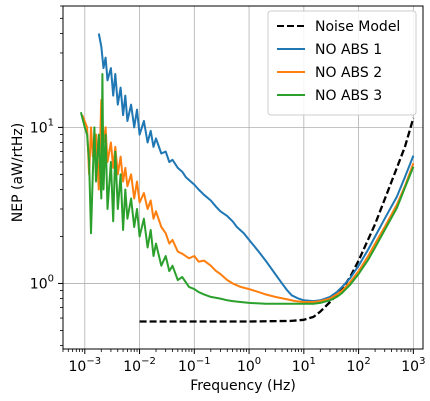 The height and width of the screenshot is (401, 430). I want to click on x-tick-label: 10⁻², so click(139, 365).